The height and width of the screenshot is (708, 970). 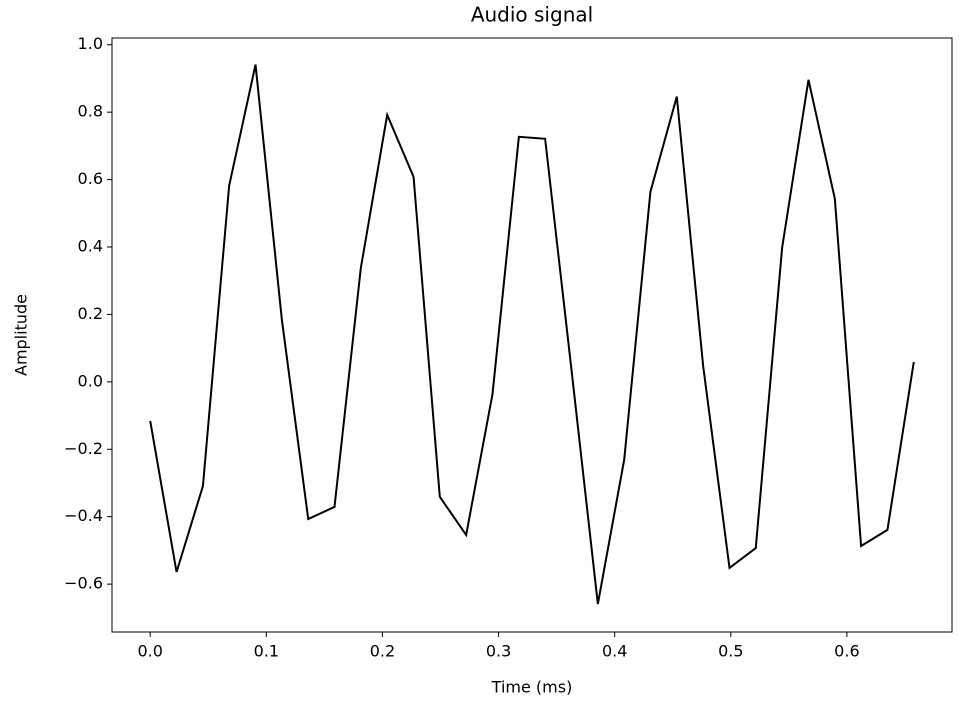 I want to click on y-tick-label: 0.4, so click(x=90, y=246).